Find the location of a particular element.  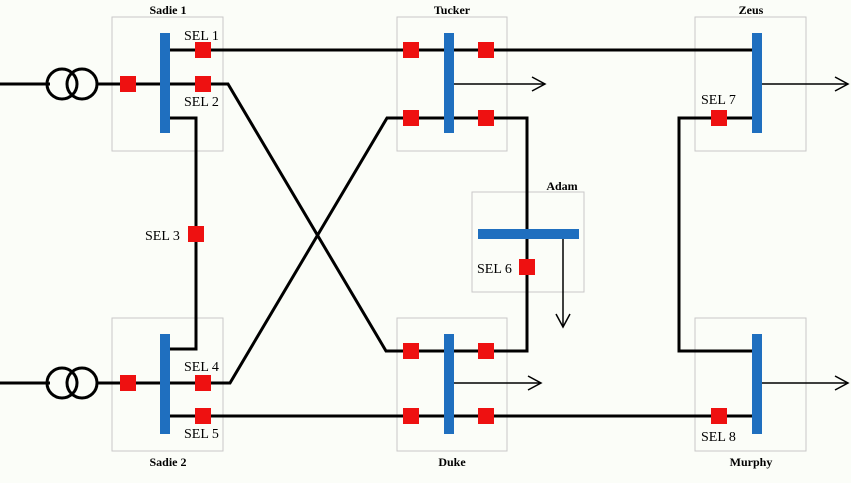

relay-label-sel7: SEL 7 is located at coordinates (718, 100).